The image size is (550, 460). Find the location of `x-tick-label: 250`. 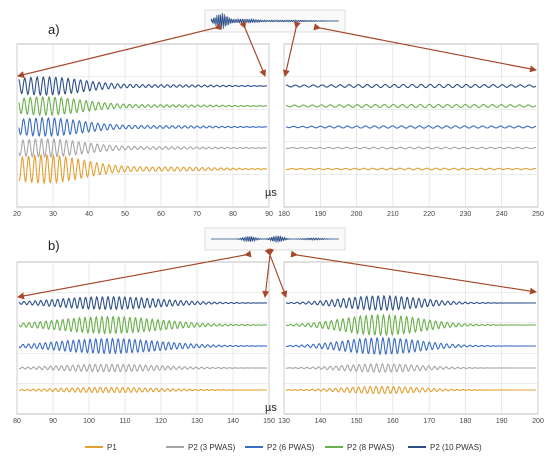

x-tick-label: 250 is located at coordinates (538, 214).